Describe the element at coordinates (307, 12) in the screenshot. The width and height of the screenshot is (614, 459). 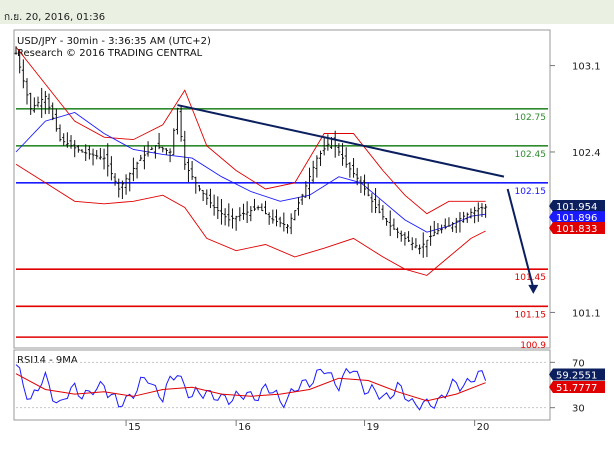
I see `top-bar: ก.ย. 20, 2016, 01:36` at that location.